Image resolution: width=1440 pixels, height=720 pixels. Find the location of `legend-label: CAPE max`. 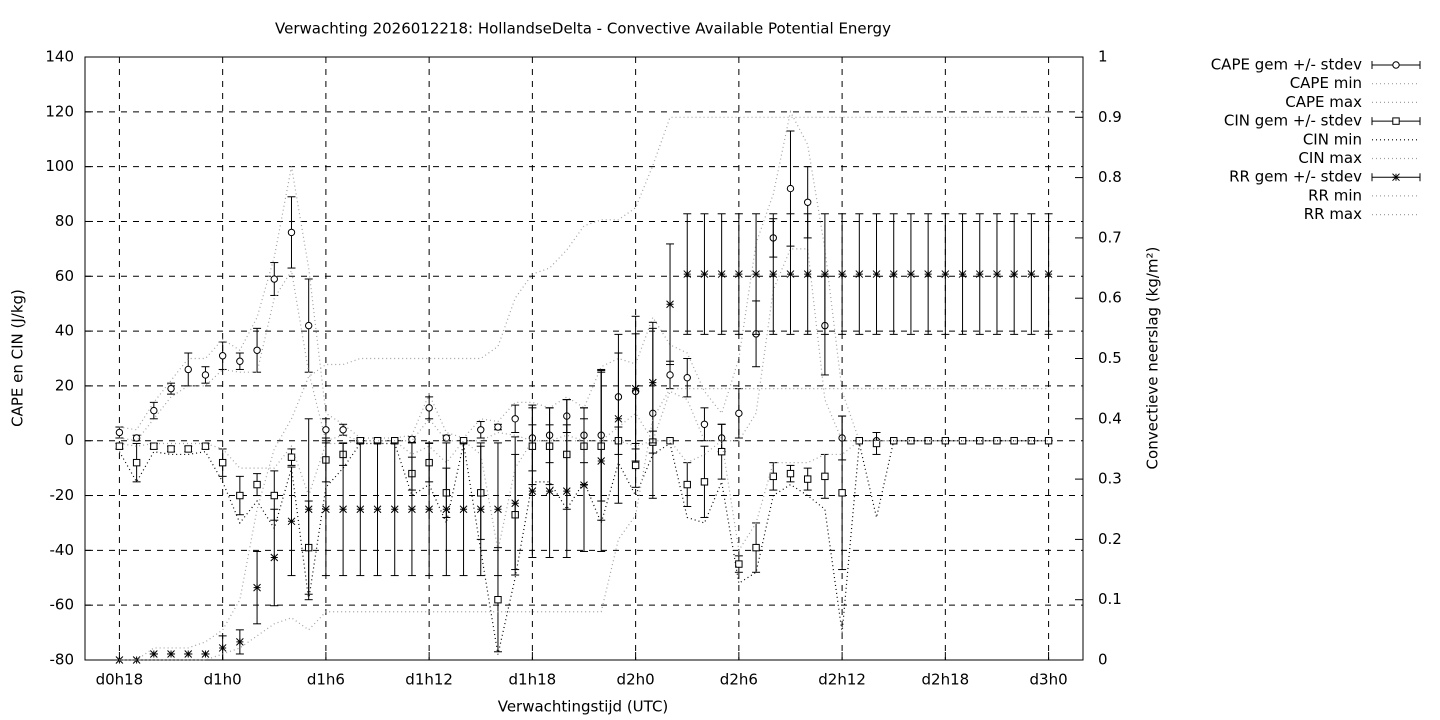

legend-label: CAPE max is located at coordinates (1323, 102).